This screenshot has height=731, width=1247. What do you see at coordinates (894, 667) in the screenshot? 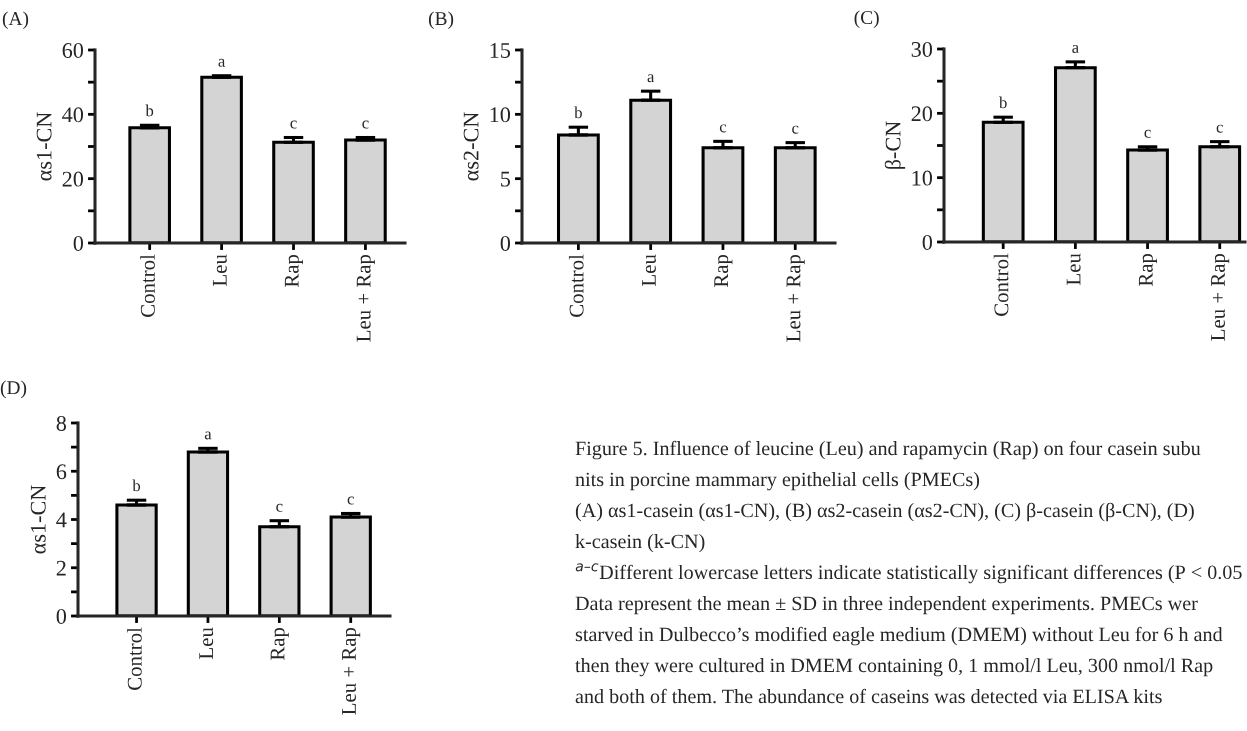
I see `text: then they were cultured in DMEM containing 0, 1 mmol/l Leu, 300 nmol/l Rap` at bounding box center [894, 667].